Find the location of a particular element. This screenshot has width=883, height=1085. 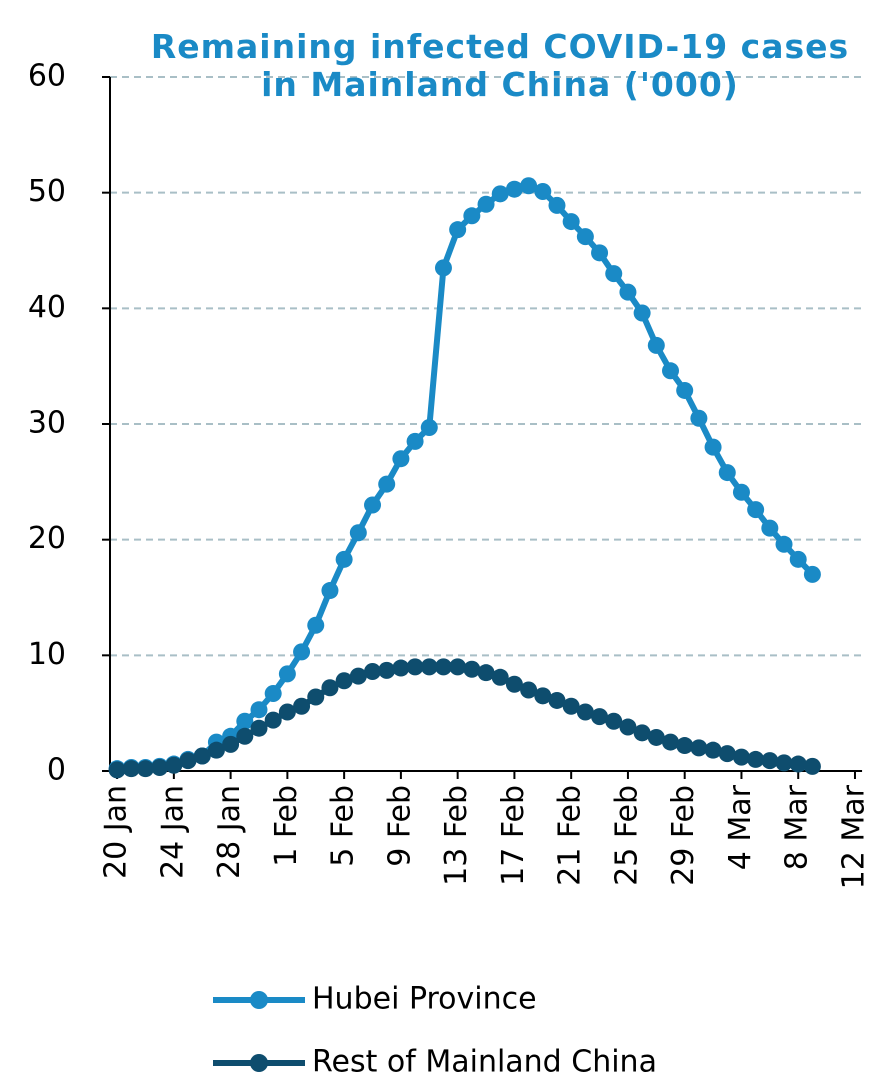

x-tick-label: 20 Jan is located at coordinates (116, 832).